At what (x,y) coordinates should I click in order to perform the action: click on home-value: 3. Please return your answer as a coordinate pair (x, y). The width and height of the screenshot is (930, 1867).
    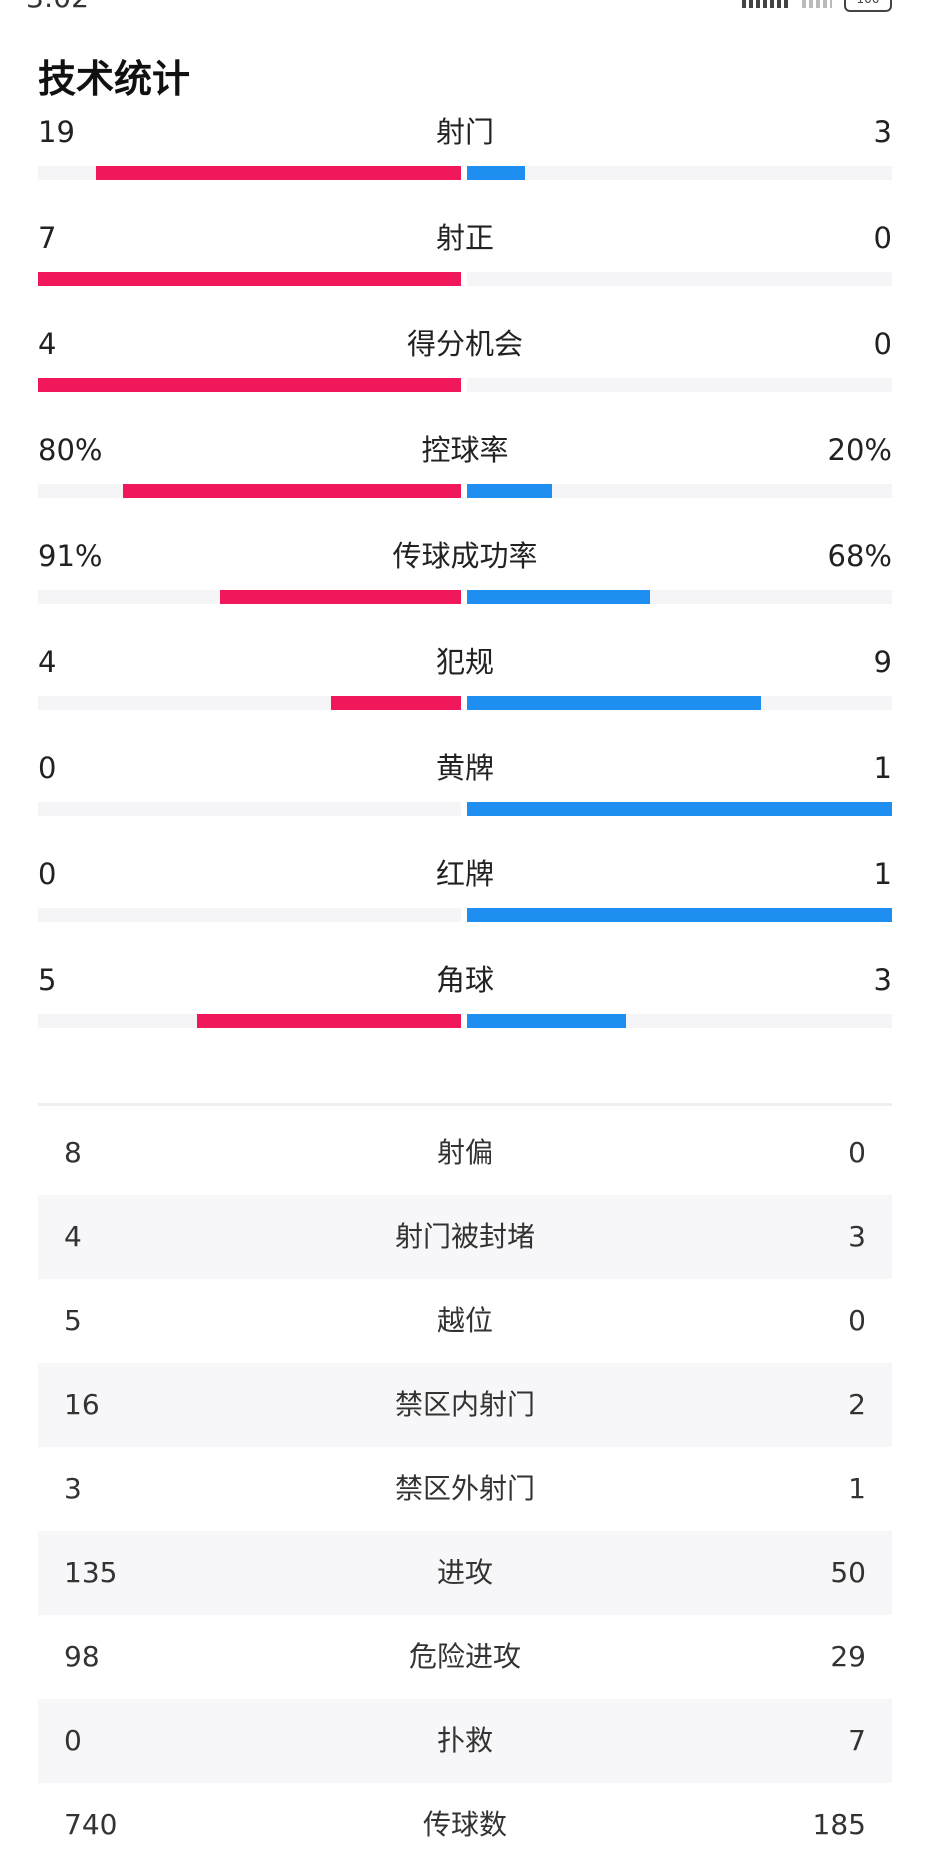
    Looking at the image, I should click on (73, 1488).